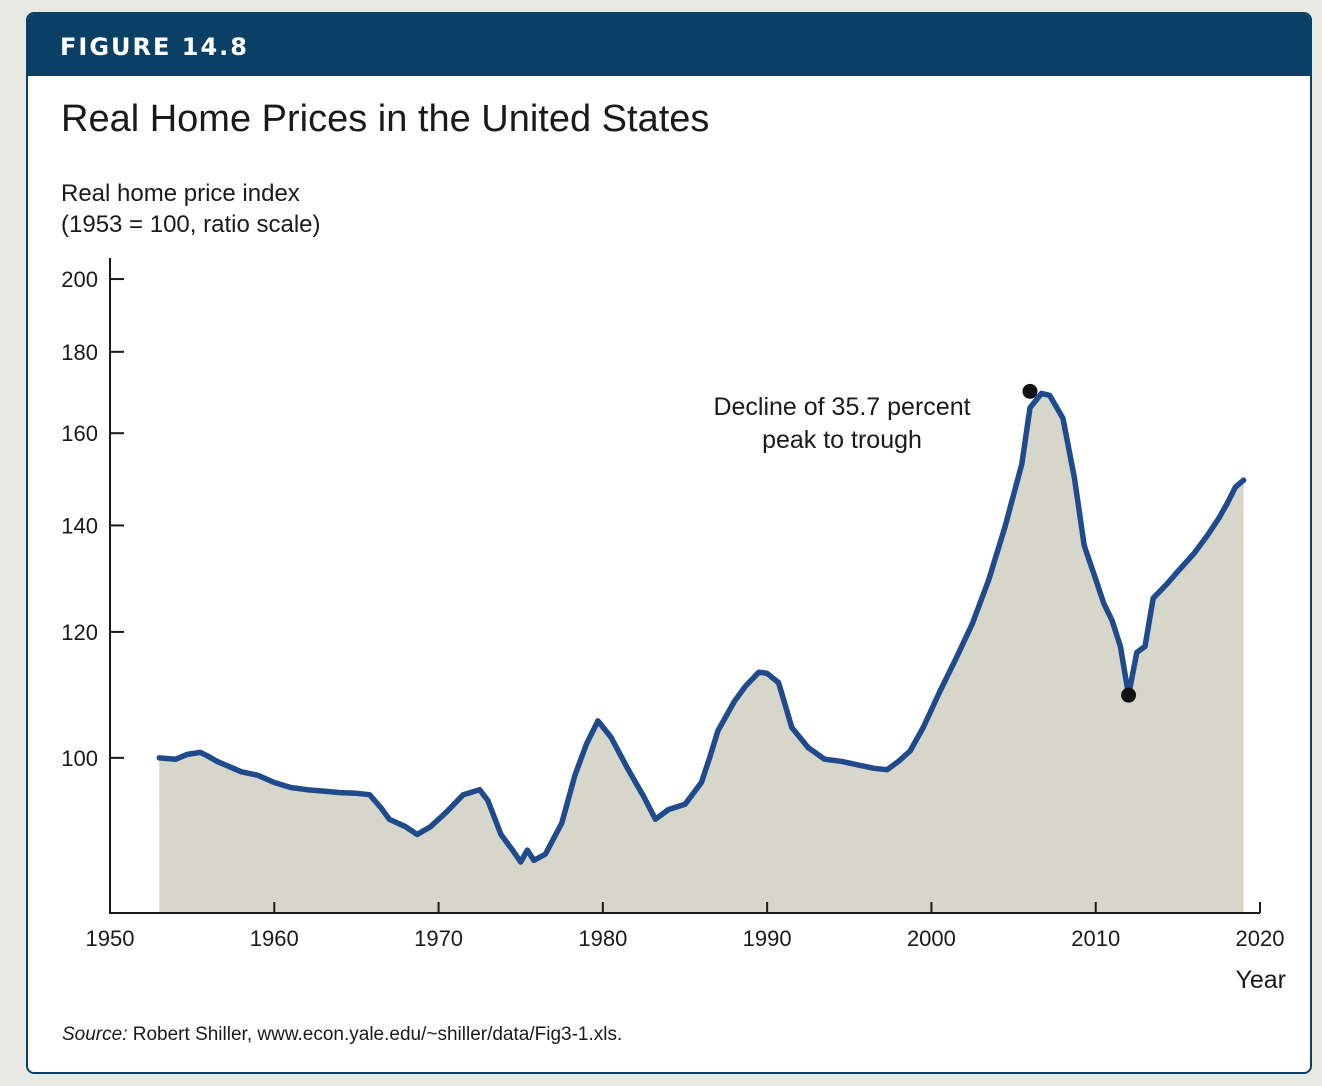  I want to click on x-tick-label: 1950, so click(110, 938).